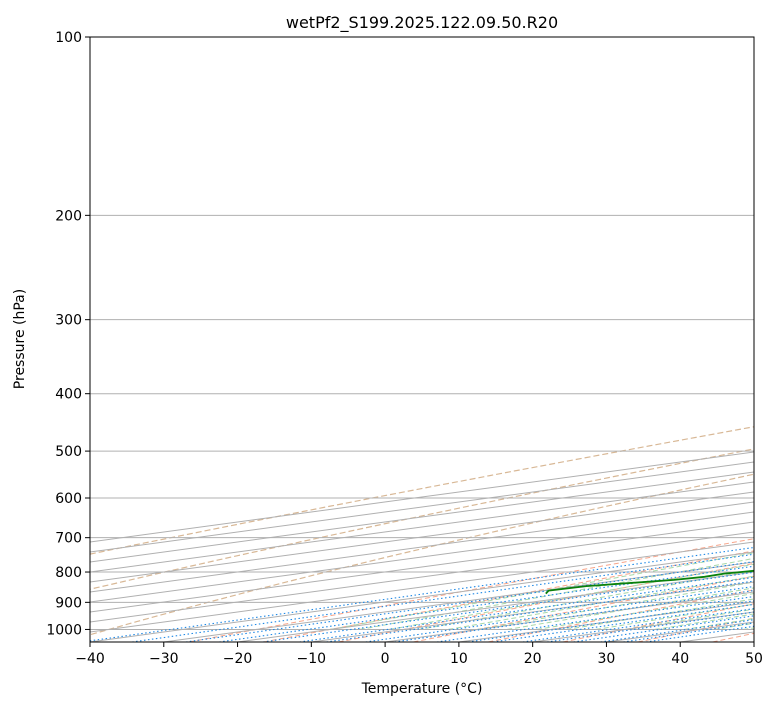 This screenshot has height=708, width=775. What do you see at coordinates (607, 659) in the screenshot?
I see `x-tick-label: 30` at bounding box center [607, 659].